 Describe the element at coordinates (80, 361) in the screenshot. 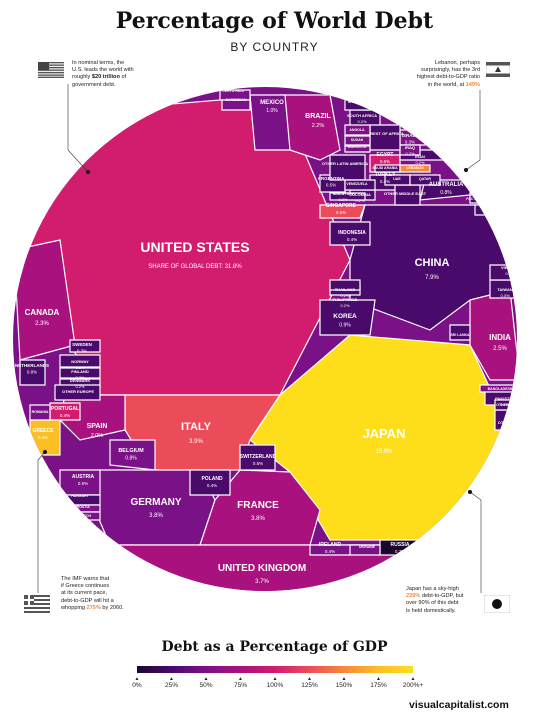

I see `cell-norway` at that location.